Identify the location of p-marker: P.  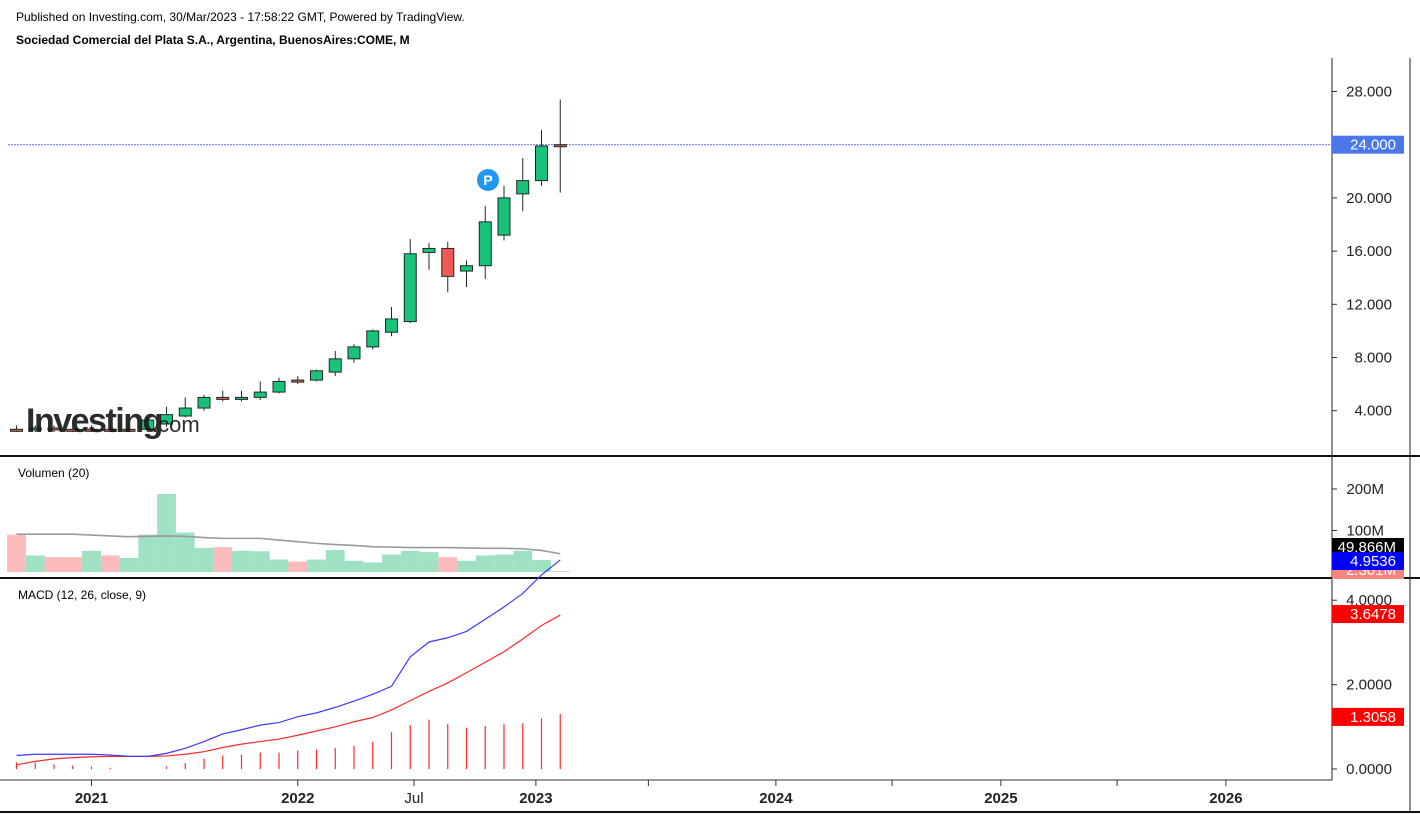
(488, 180).